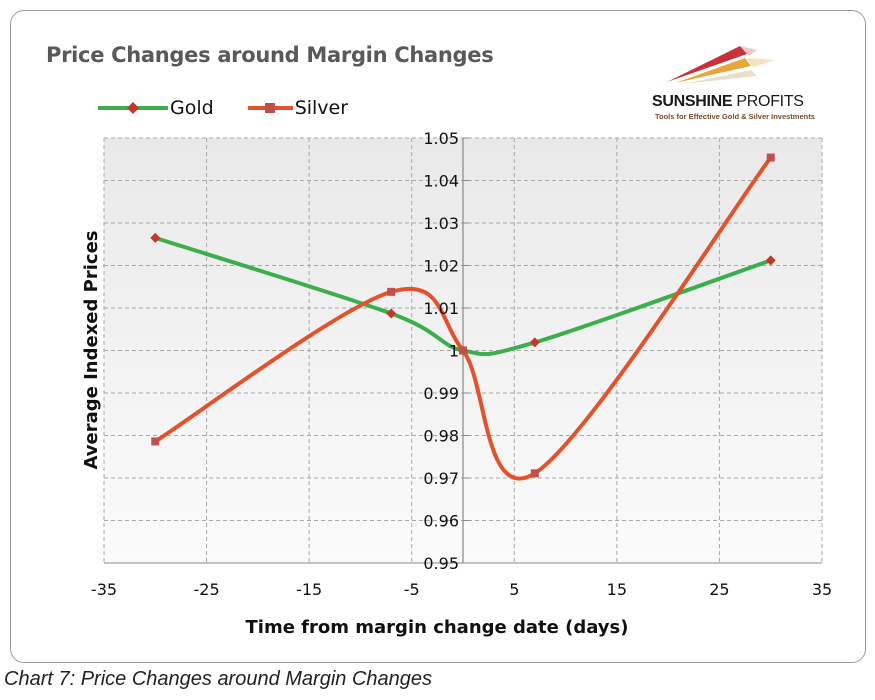  Describe the element at coordinates (270, 55) in the screenshot. I see `chart-title: Price Changes around Margin Changes` at that location.